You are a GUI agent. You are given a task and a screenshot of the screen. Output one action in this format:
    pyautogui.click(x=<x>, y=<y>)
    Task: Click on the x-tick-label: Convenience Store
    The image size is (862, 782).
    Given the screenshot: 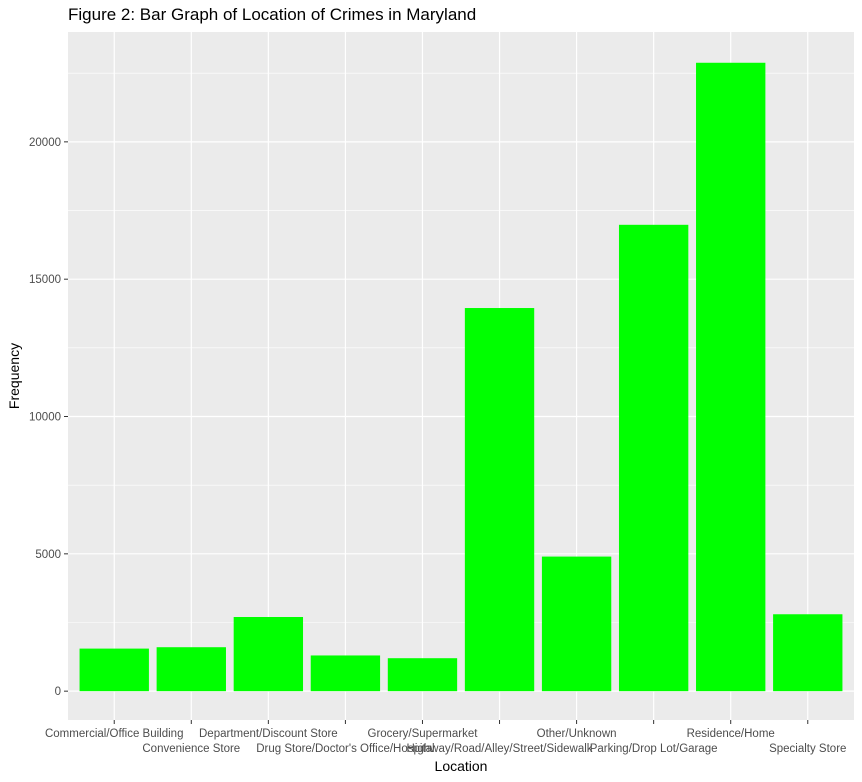 What is the action you would take?
    pyautogui.click(x=191, y=749)
    